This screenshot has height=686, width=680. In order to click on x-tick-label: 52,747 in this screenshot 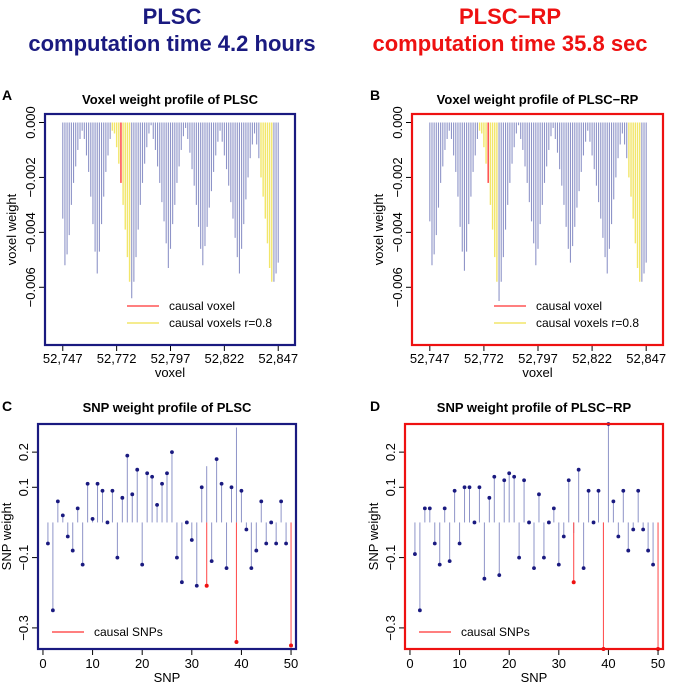, I will do `click(430, 358)`.